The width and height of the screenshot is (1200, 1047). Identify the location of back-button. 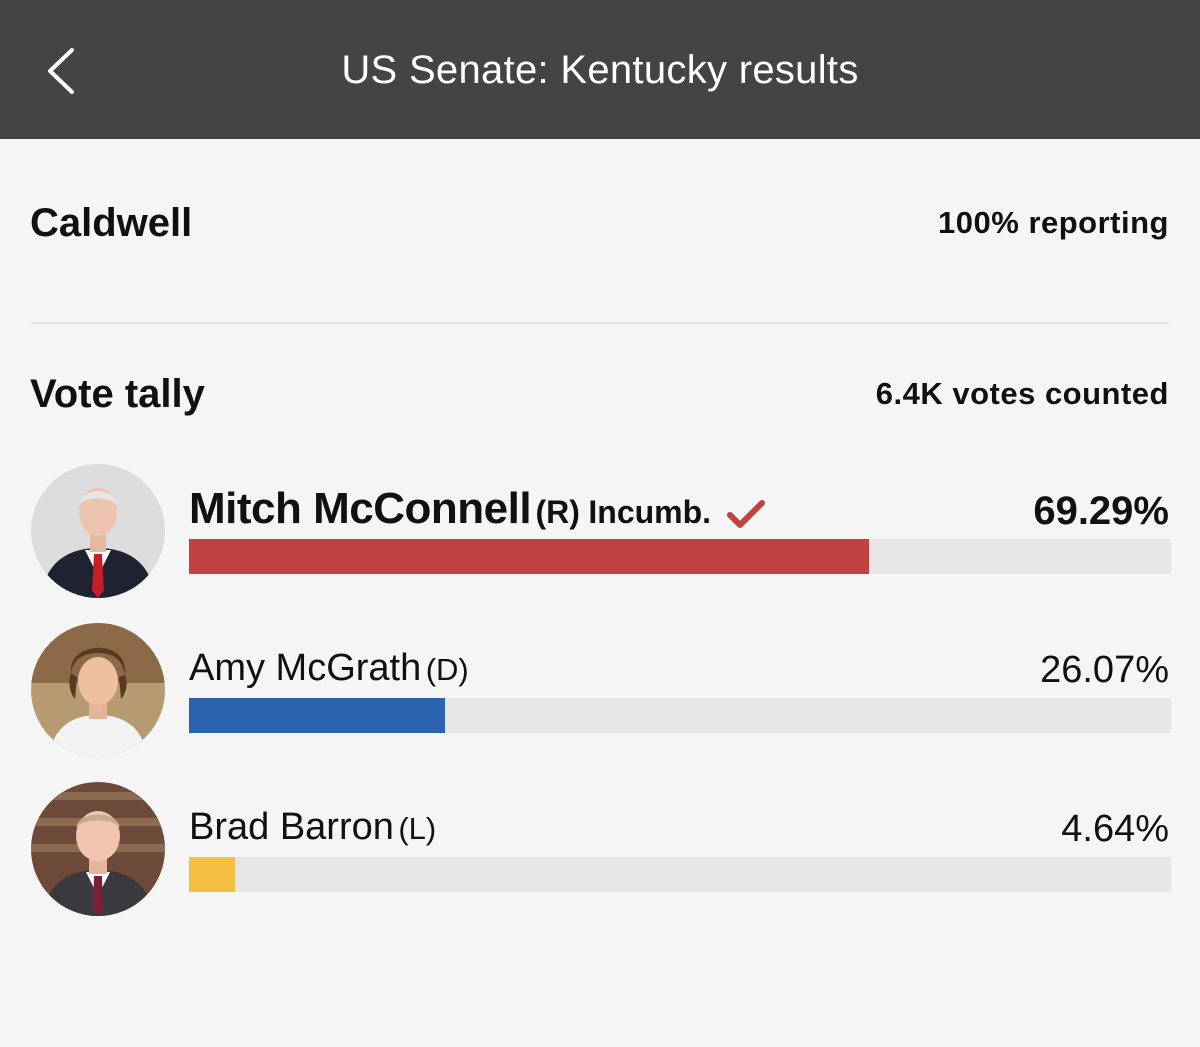
(66, 71).